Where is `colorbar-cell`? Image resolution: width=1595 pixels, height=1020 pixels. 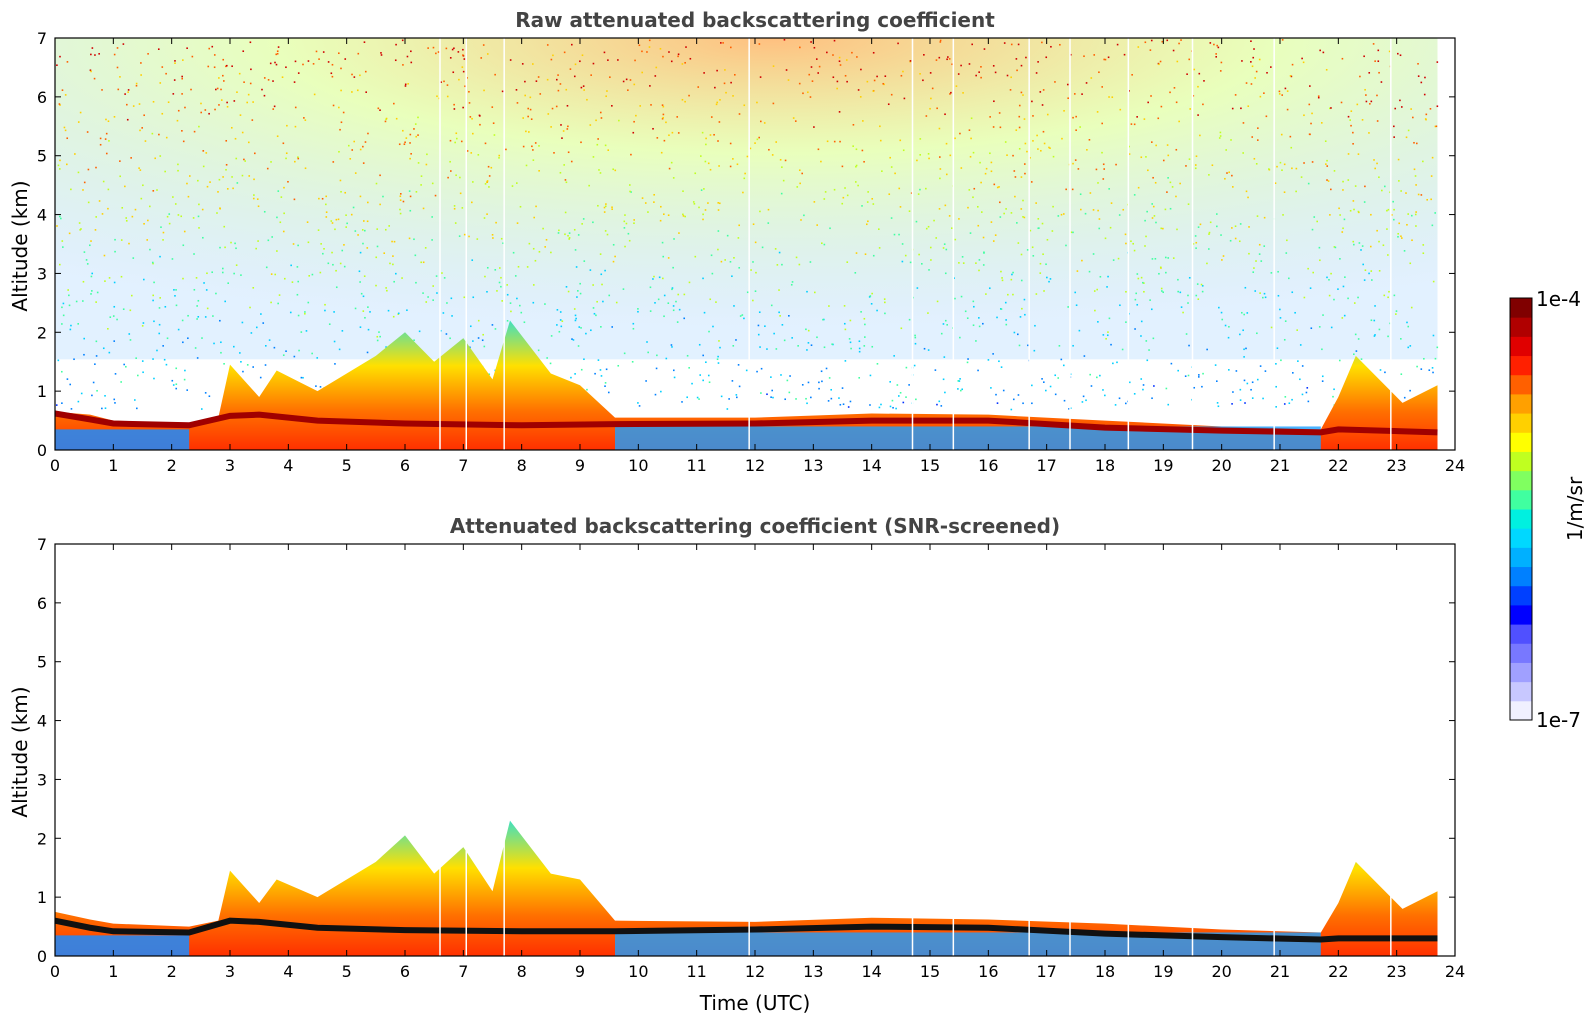
colorbar-cell is located at coordinates (1521, 653).